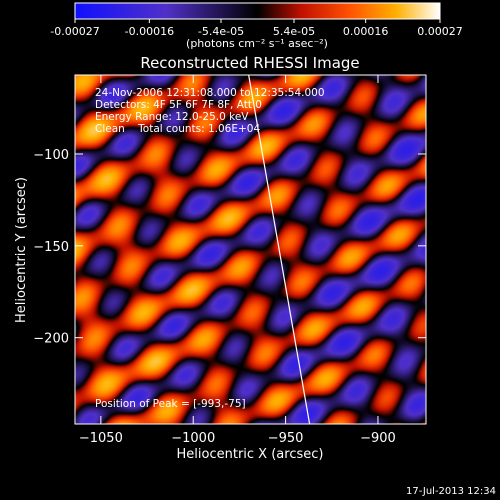  What do you see at coordinates (378, 438) in the screenshot?
I see `x-tick-label: −900` at bounding box center [378, 438].